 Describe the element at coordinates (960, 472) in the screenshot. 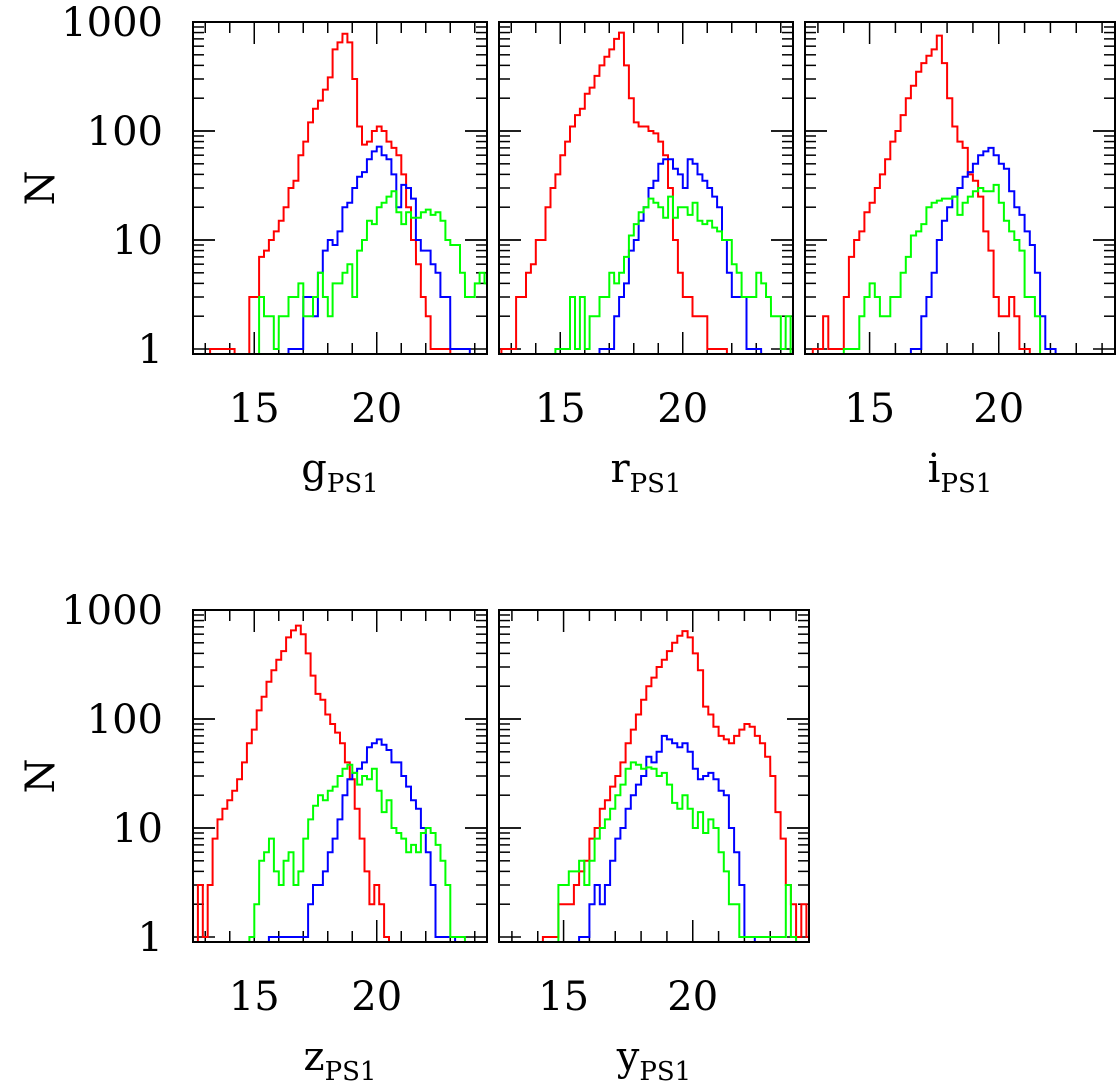

I see `x-axis-label: iPS1` at that location.